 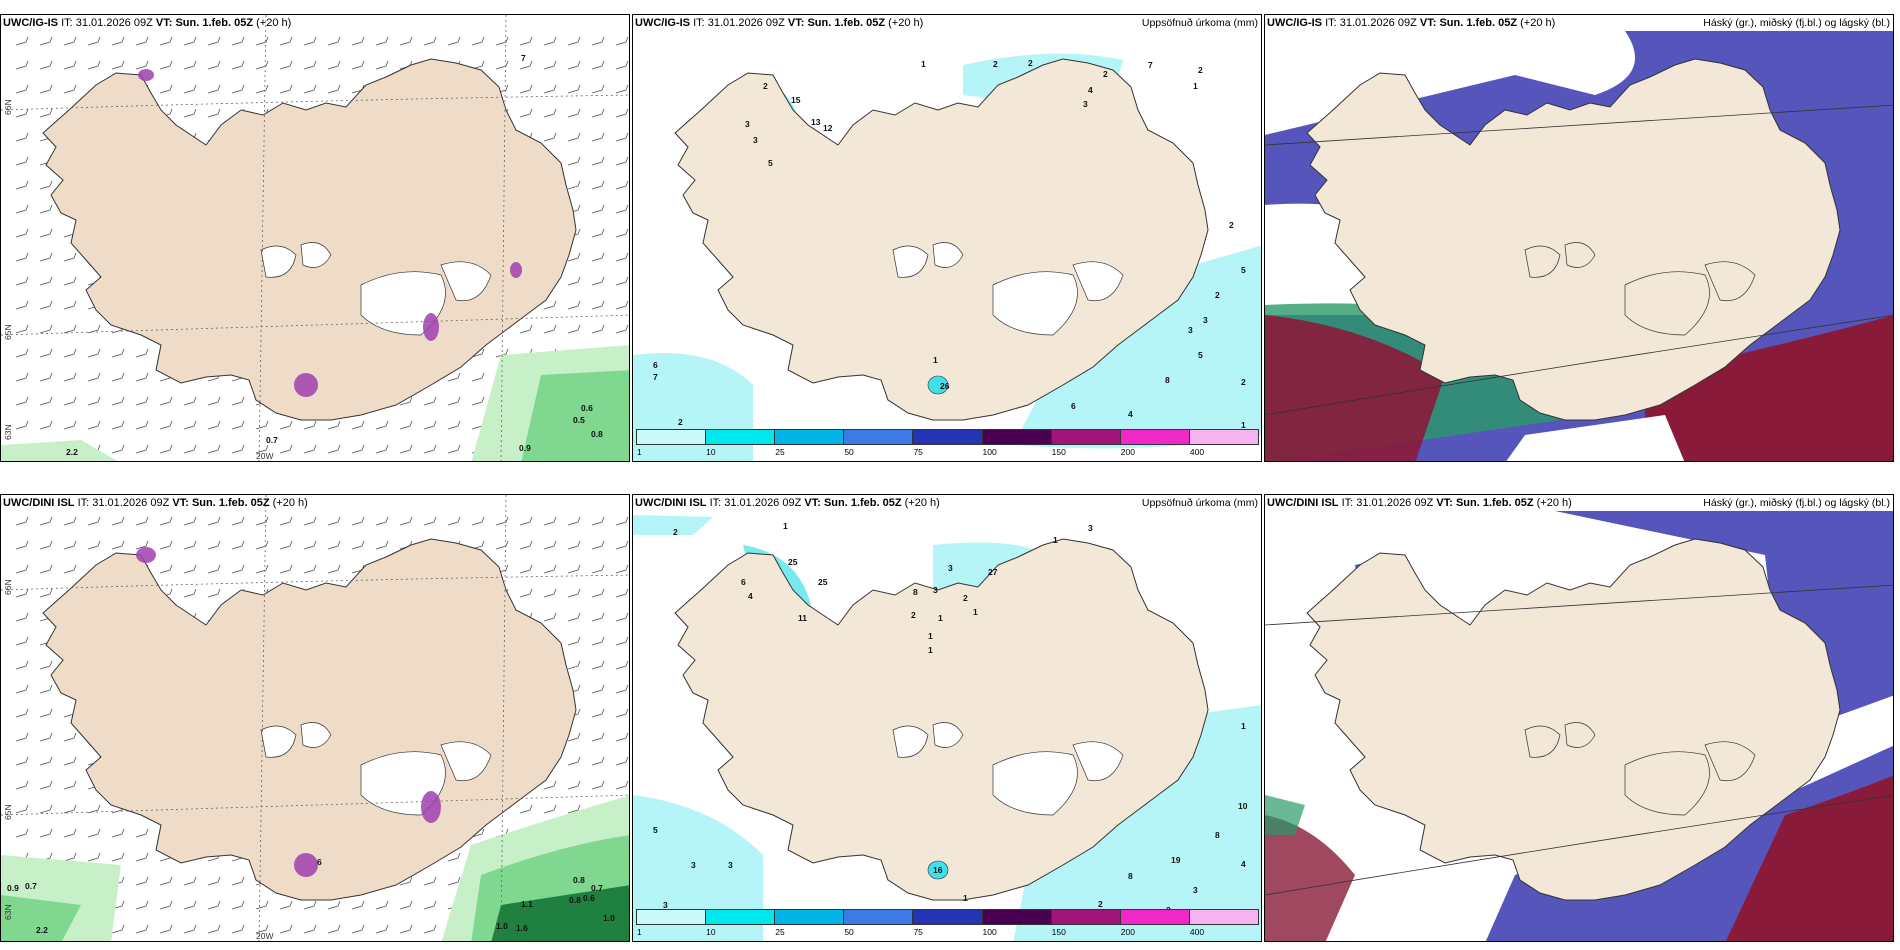 I want to click on lat-label: 65N, so click(x=8, y=332).